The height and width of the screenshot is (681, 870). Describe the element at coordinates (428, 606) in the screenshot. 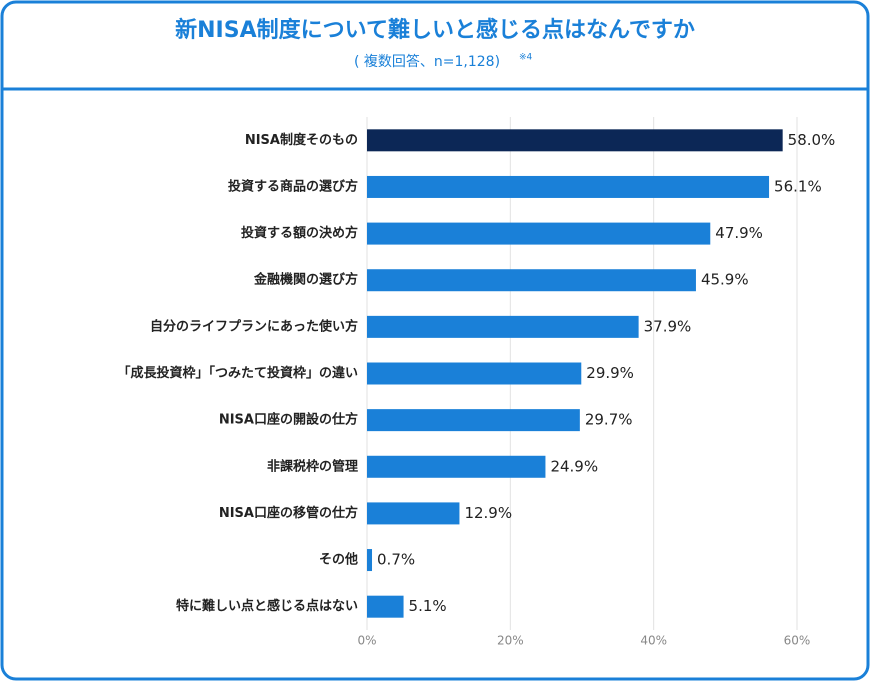

I see `value-label: 5.1%` at that location.